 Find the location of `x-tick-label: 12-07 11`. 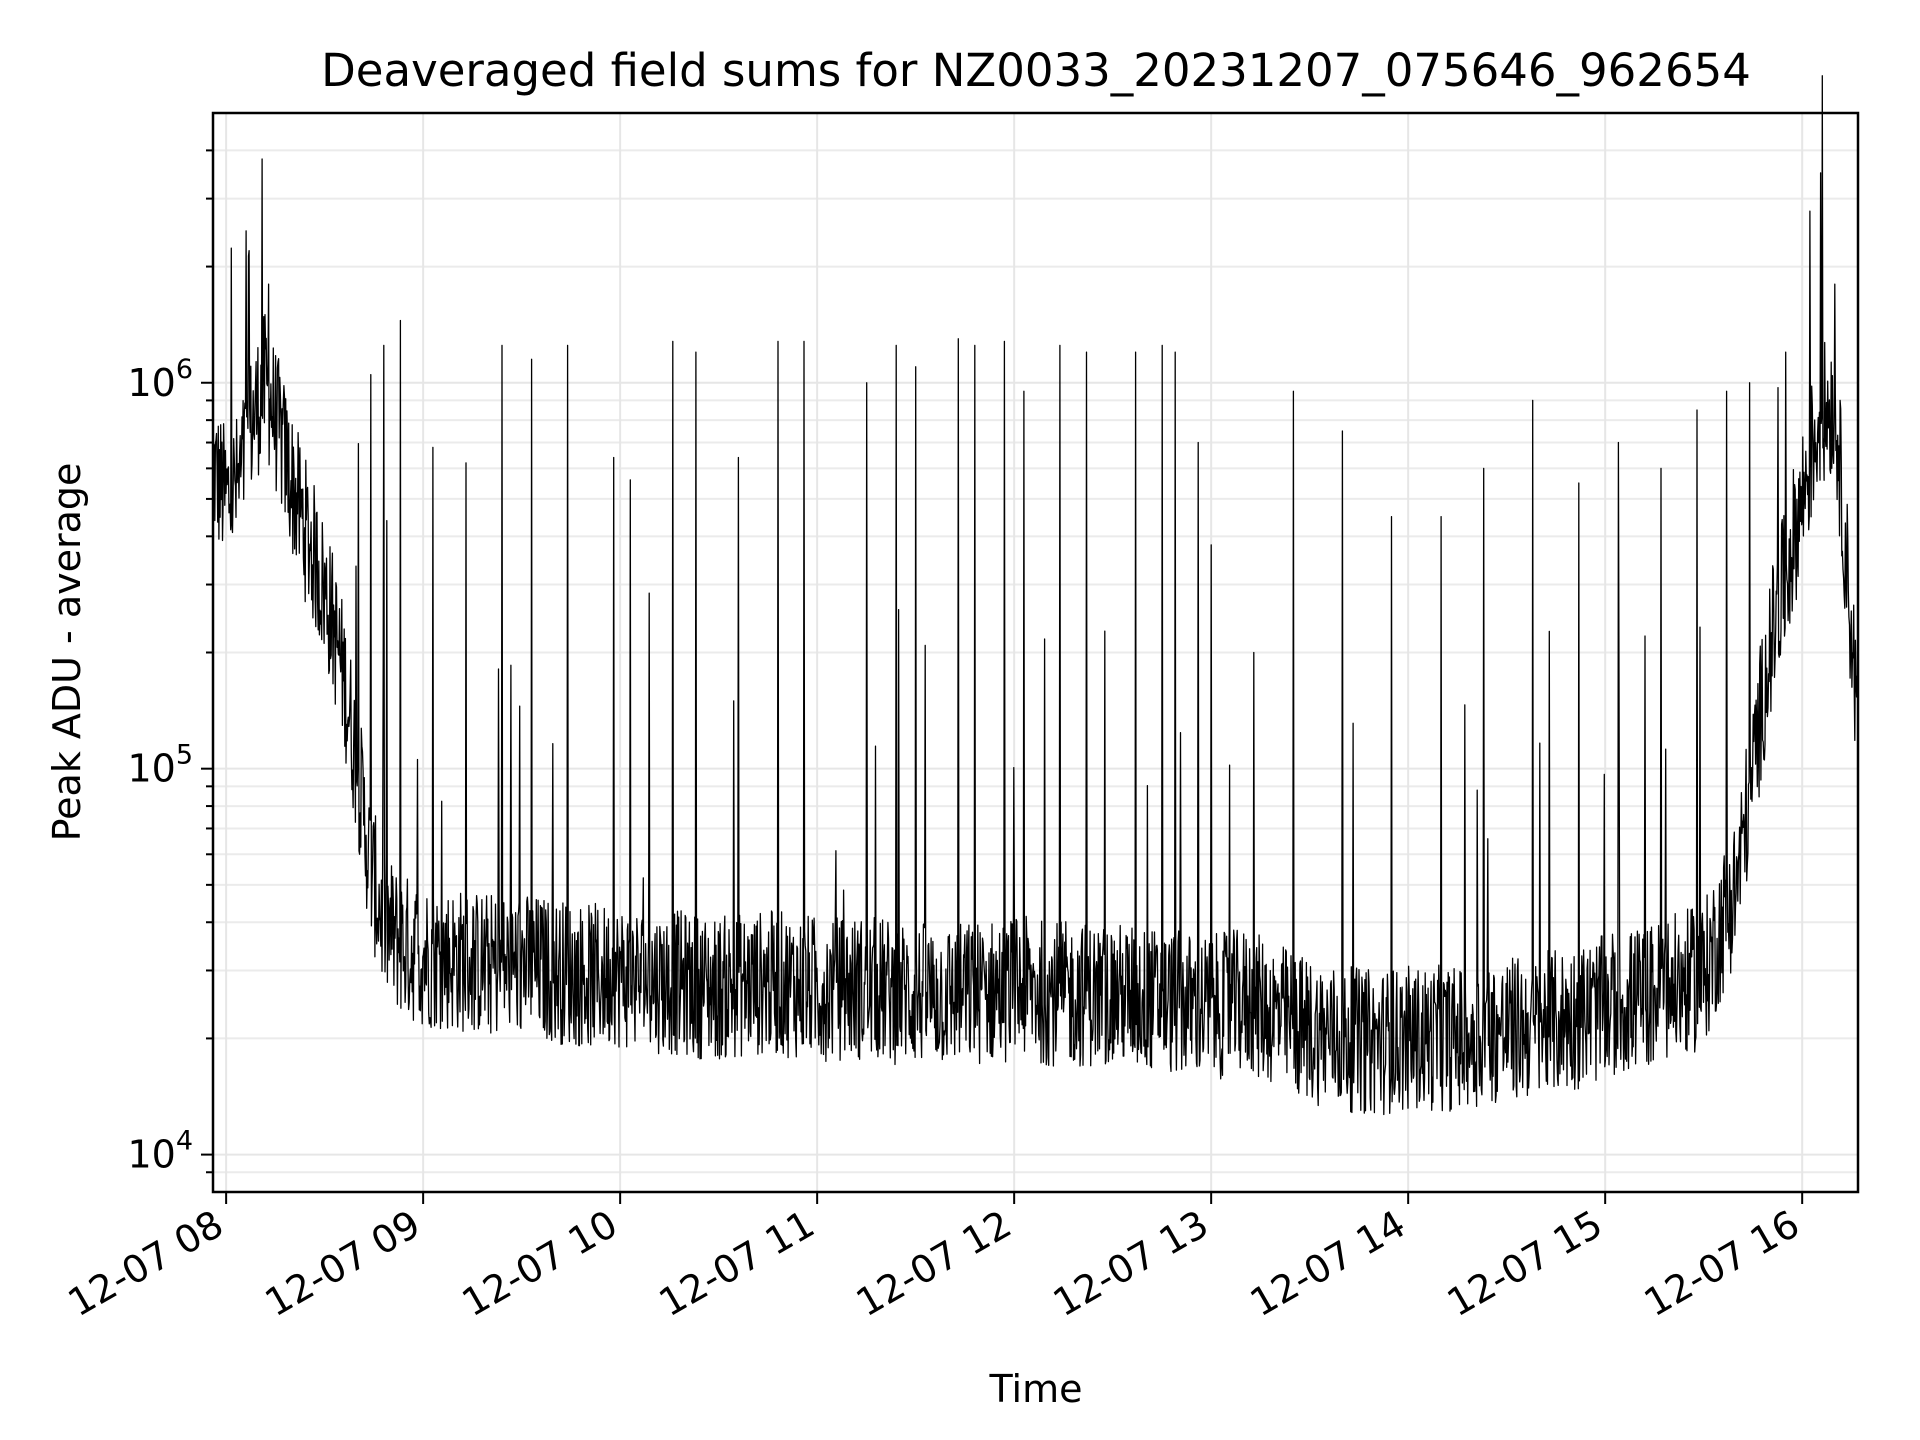

x-tick-label: 12-07 11 is located at coordinates (737, 1264).